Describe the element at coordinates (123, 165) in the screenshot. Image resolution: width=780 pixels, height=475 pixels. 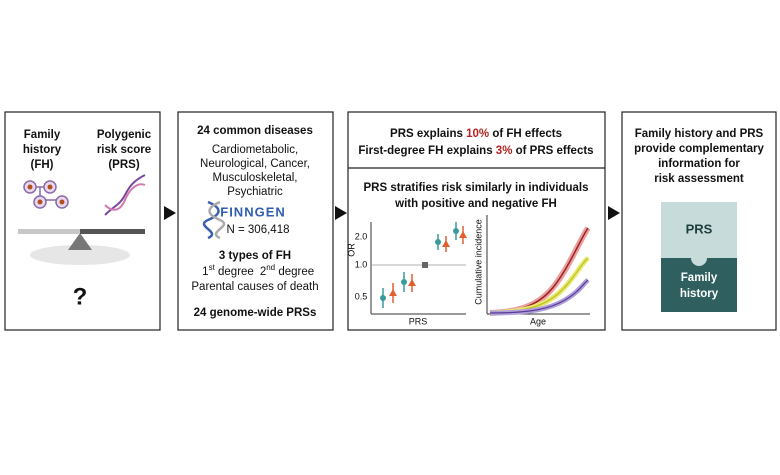
I see `label: (PRS)` at that location.